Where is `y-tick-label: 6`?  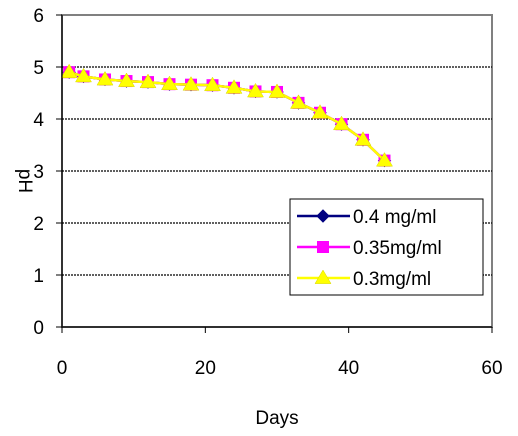
y-tick-label: 6 is located at coordinates (38, 16).